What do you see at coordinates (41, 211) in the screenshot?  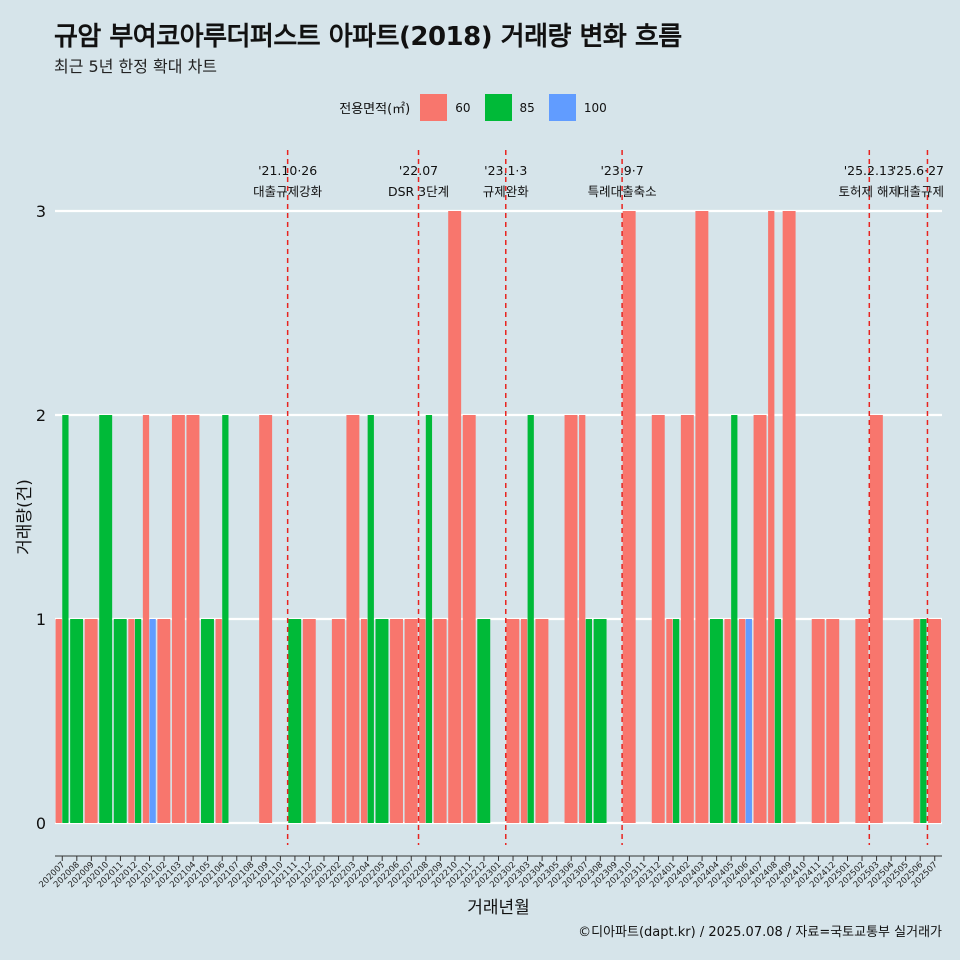 I see `y-tick-label: 3` at bounding box center [41, 211].